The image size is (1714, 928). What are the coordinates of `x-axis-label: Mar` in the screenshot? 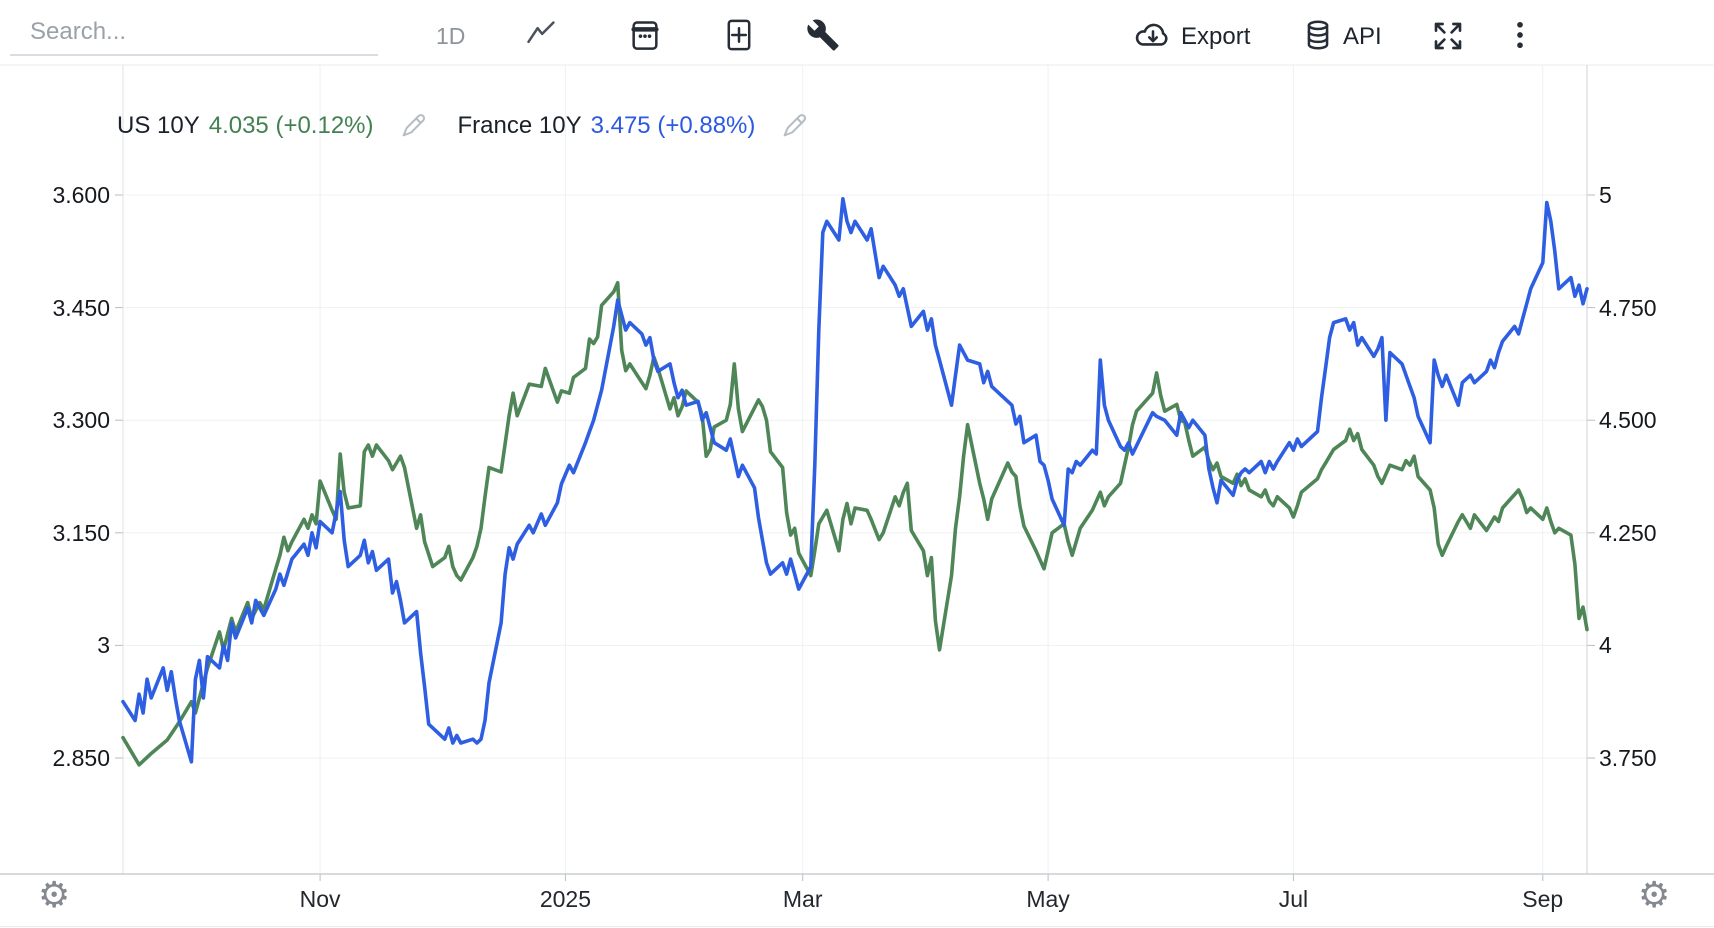 It's located at (802, 899).